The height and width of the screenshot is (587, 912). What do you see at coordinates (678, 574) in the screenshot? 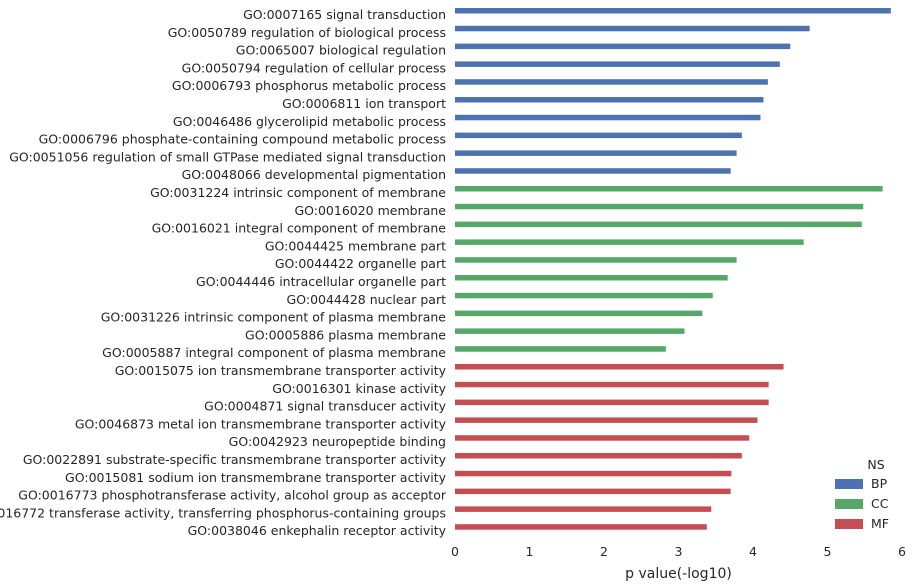
I see `x-axis-title: p value(-log10)` at bounding box center [678, 574].